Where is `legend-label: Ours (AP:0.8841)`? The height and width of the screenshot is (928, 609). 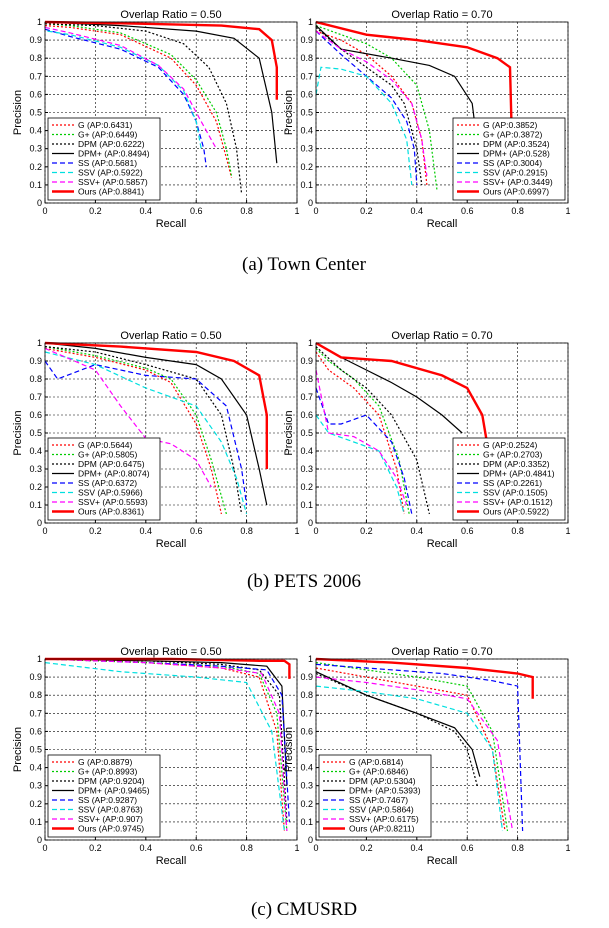 legend-label: Ours (AP:0.8841) is located at coordinates (111, 192).